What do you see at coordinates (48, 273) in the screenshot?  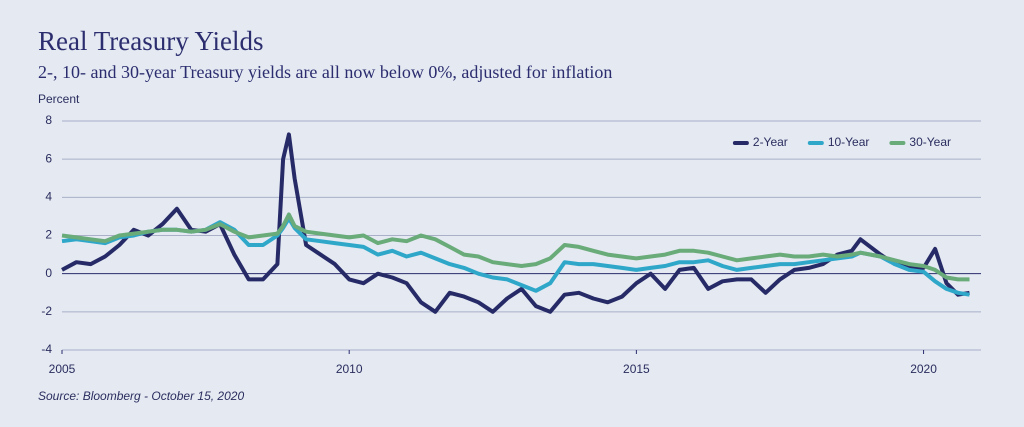 I see `y-tick-label: 0` at bounding box center [48, 273].